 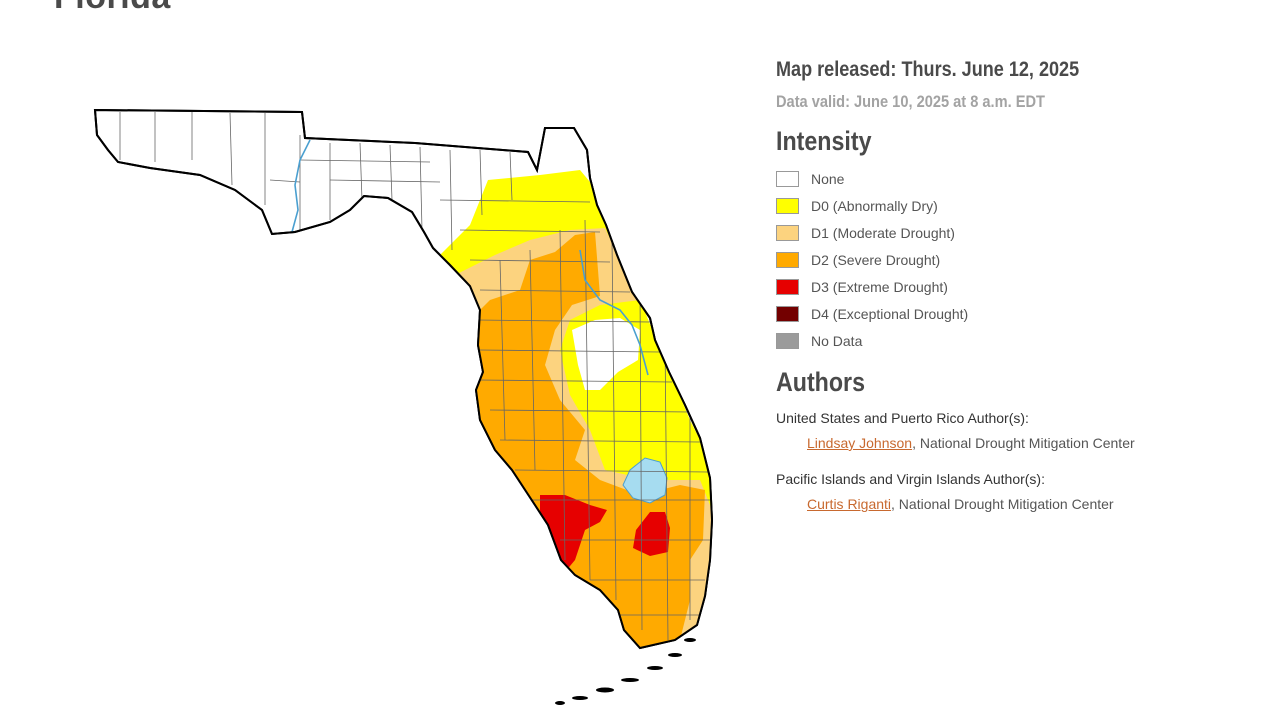 What do you see at coordinates (849, 504) in the screenshot?
I see `author-link-curtis-riganti: Curtis Riganti` at bounding box center [849, 504].